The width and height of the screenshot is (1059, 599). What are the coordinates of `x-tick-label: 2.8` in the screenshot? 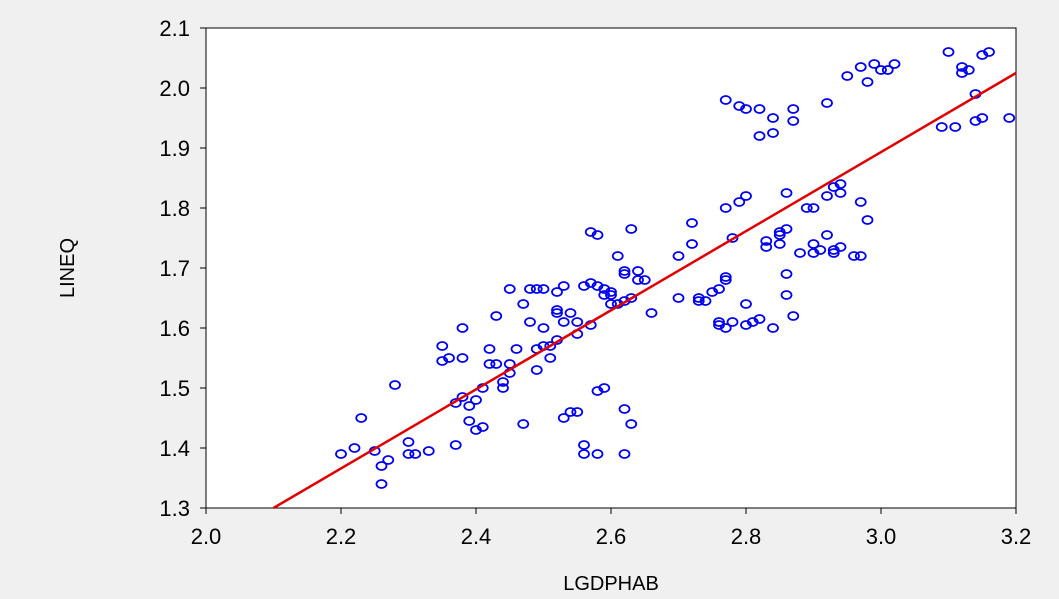 It's located at (746, 536).